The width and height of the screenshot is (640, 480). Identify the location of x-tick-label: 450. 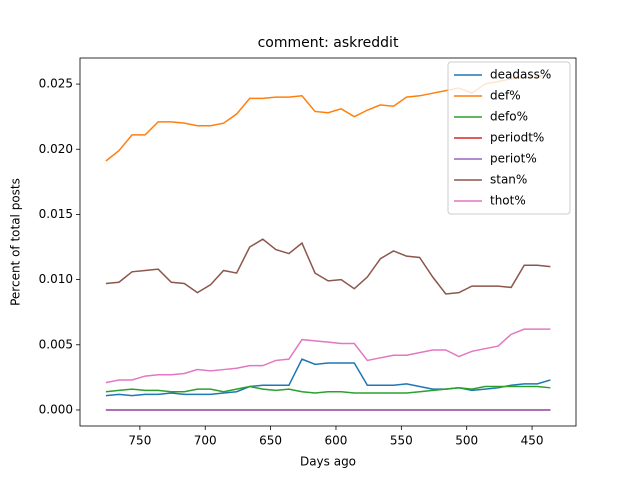
(532, 441).